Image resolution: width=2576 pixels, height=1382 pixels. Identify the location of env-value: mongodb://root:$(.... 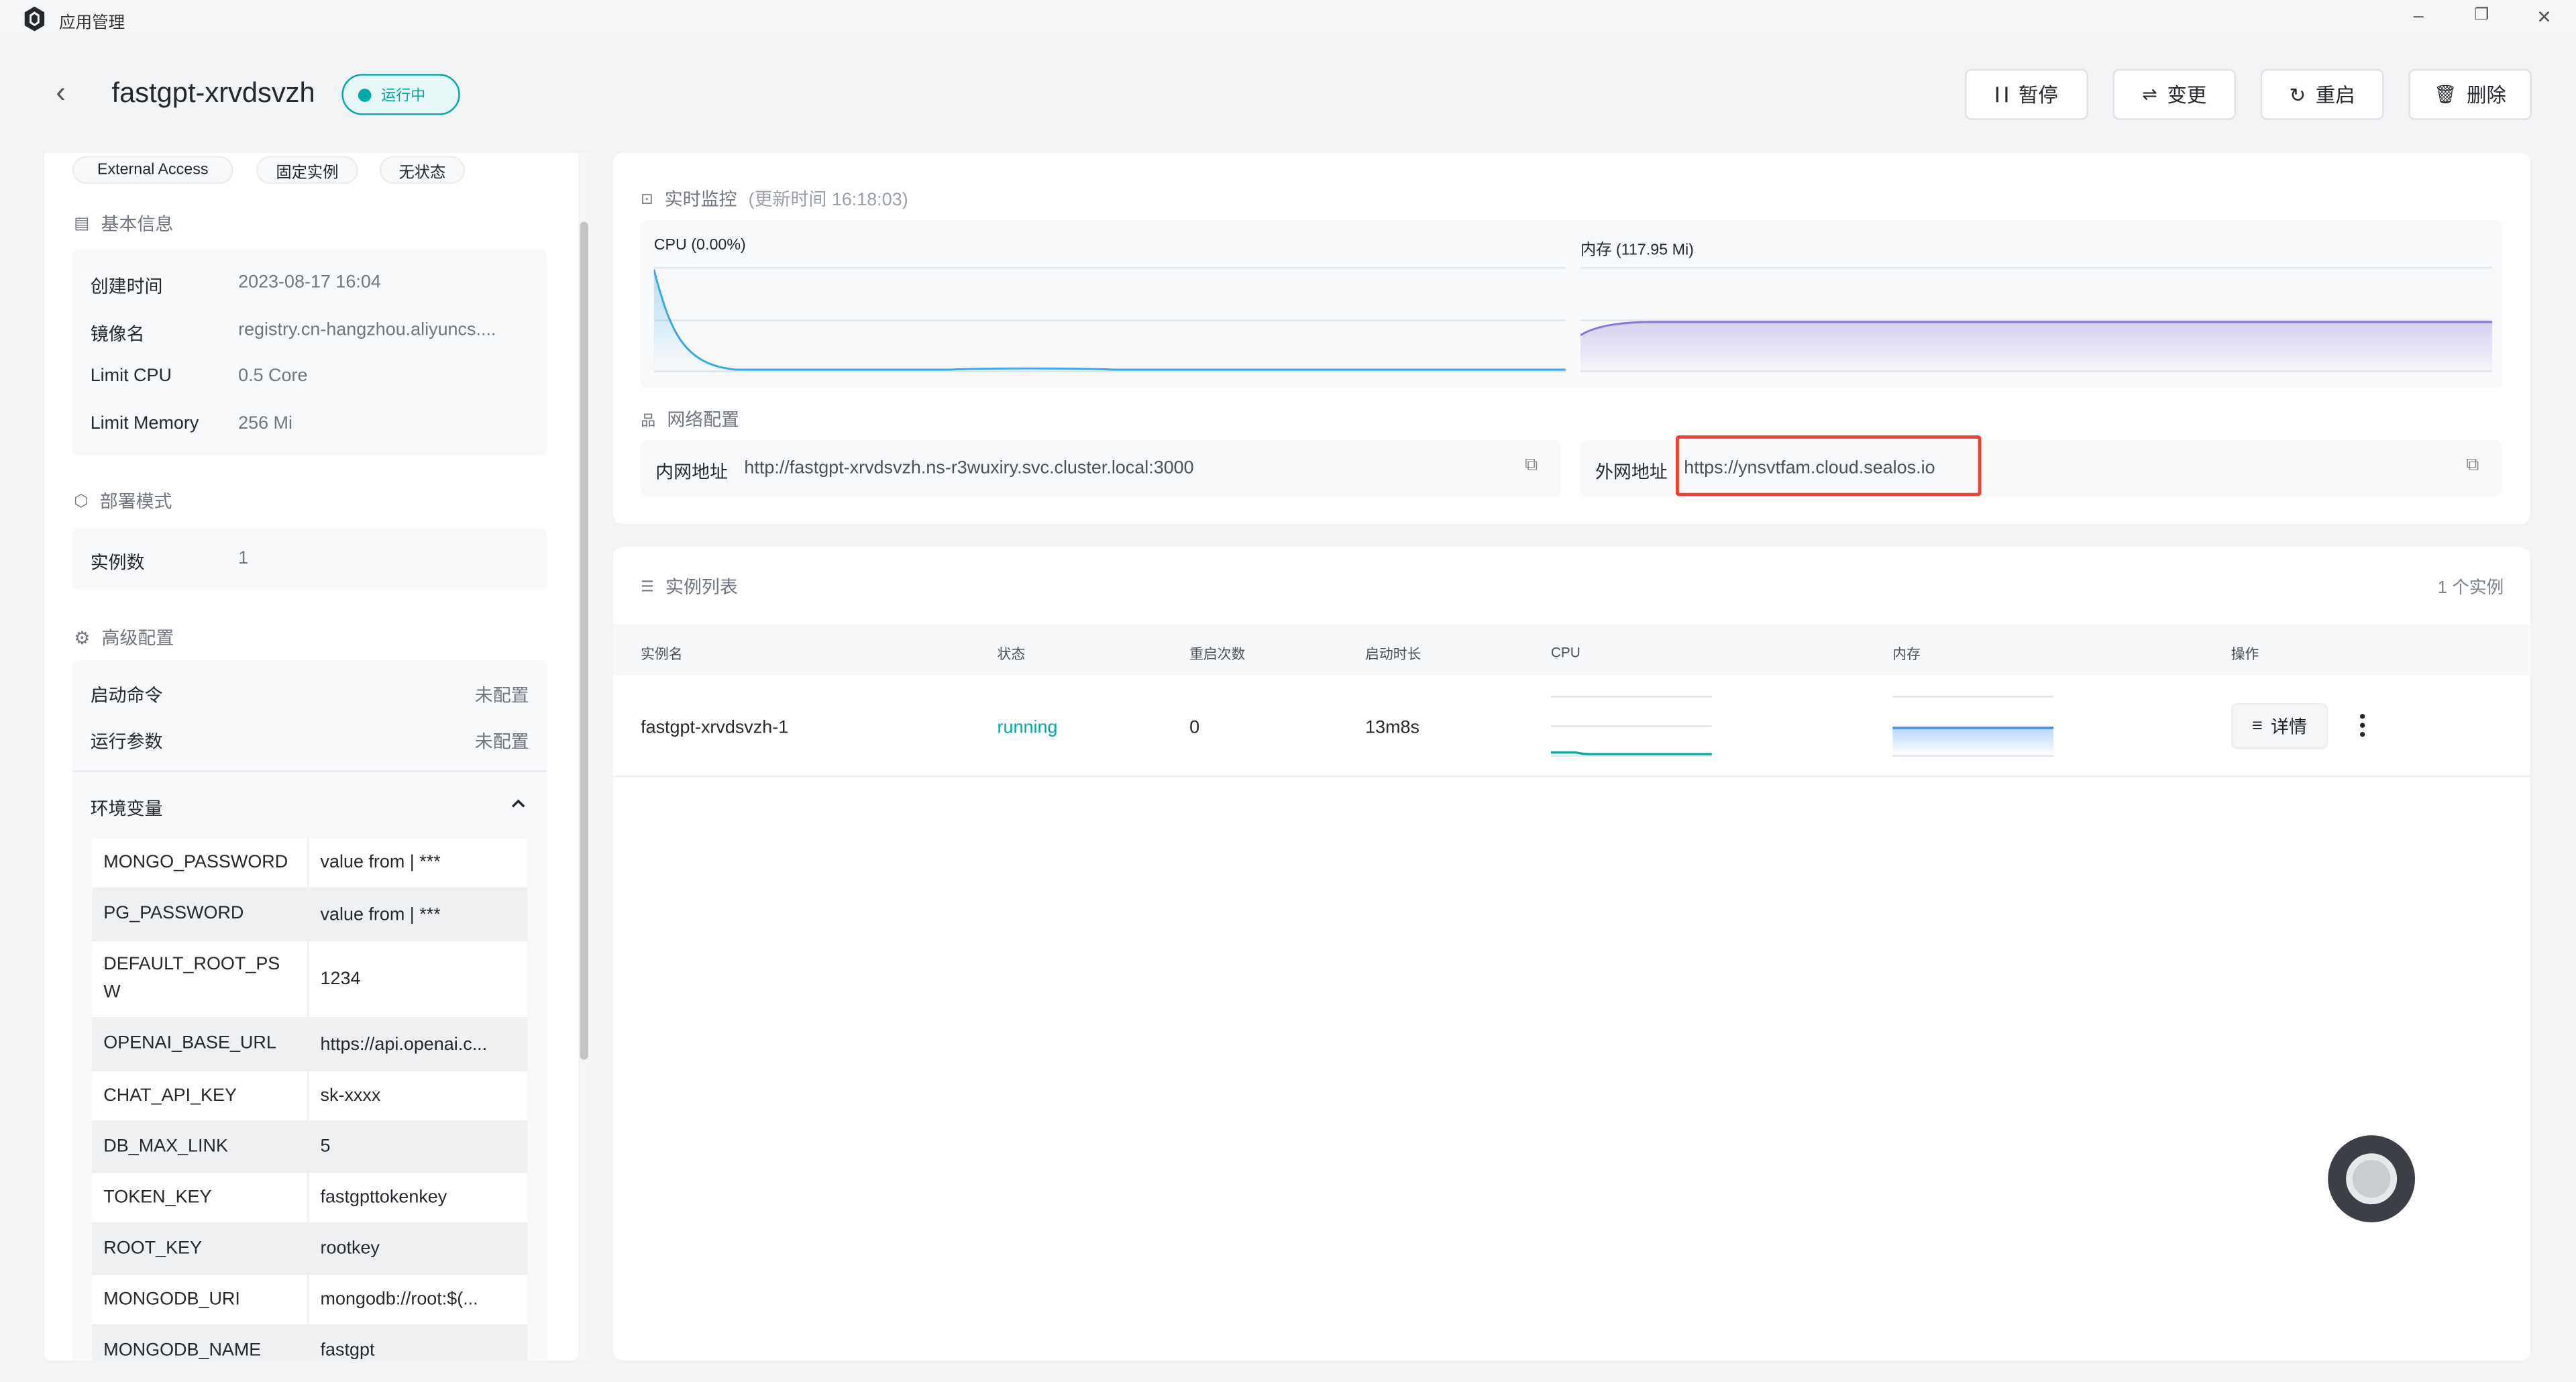
(399, 1299).